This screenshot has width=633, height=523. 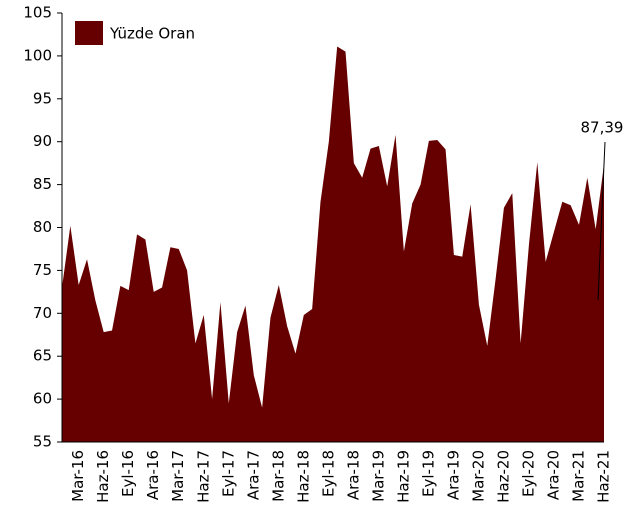 What do you see at coordinates (89, 33) in the screenshot?
I see `legend-swatch` at bounding box center [89, 33].